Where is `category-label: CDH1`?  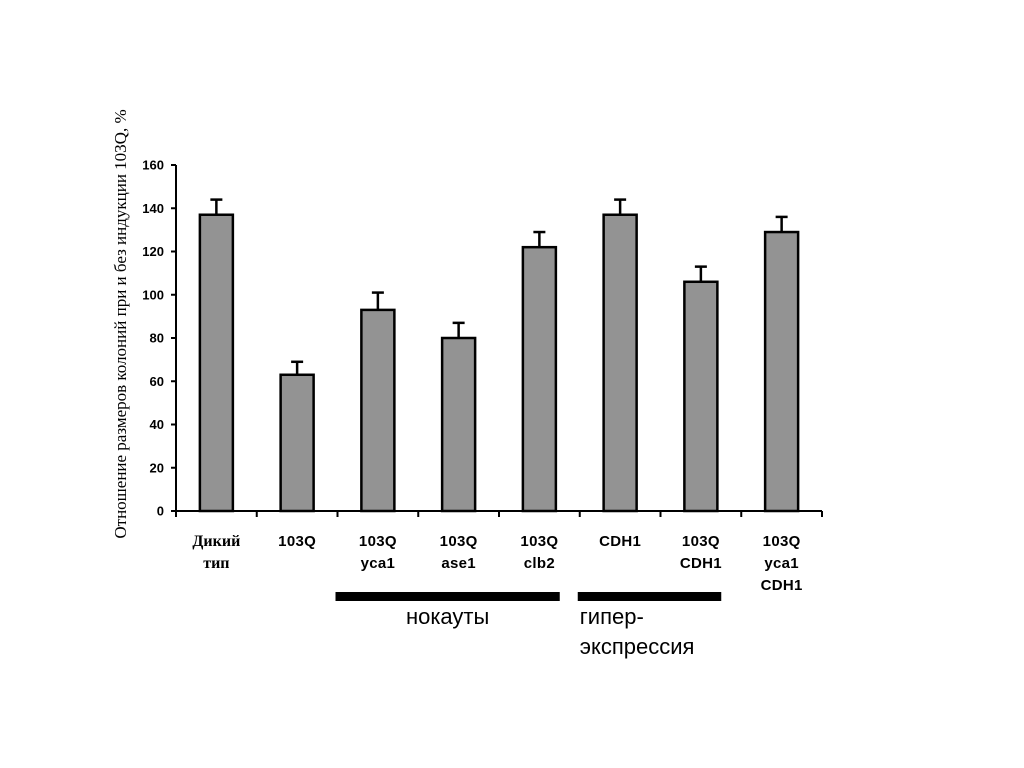 category-label: CDH1 is located at coordinates (620, 541).